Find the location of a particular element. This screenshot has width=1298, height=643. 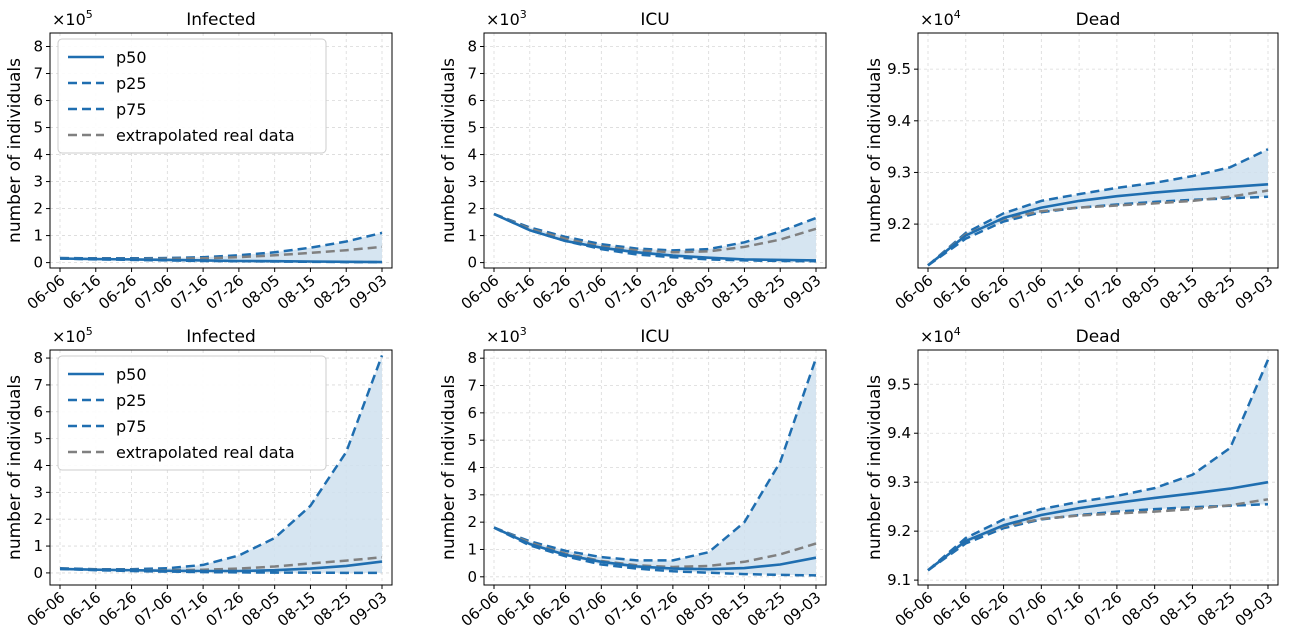

axis-offset-label: ×10⁵ is located at coordinates (72, 335).